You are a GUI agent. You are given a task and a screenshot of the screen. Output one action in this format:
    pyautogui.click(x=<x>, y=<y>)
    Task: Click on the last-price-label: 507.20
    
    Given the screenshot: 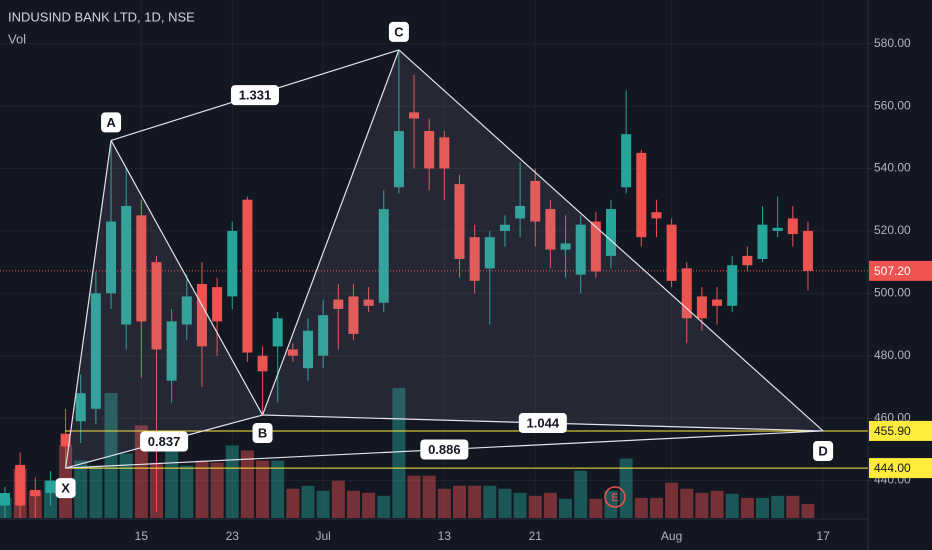 What is the action you would take?
    pyautogui.click(x=892, y=271)
    